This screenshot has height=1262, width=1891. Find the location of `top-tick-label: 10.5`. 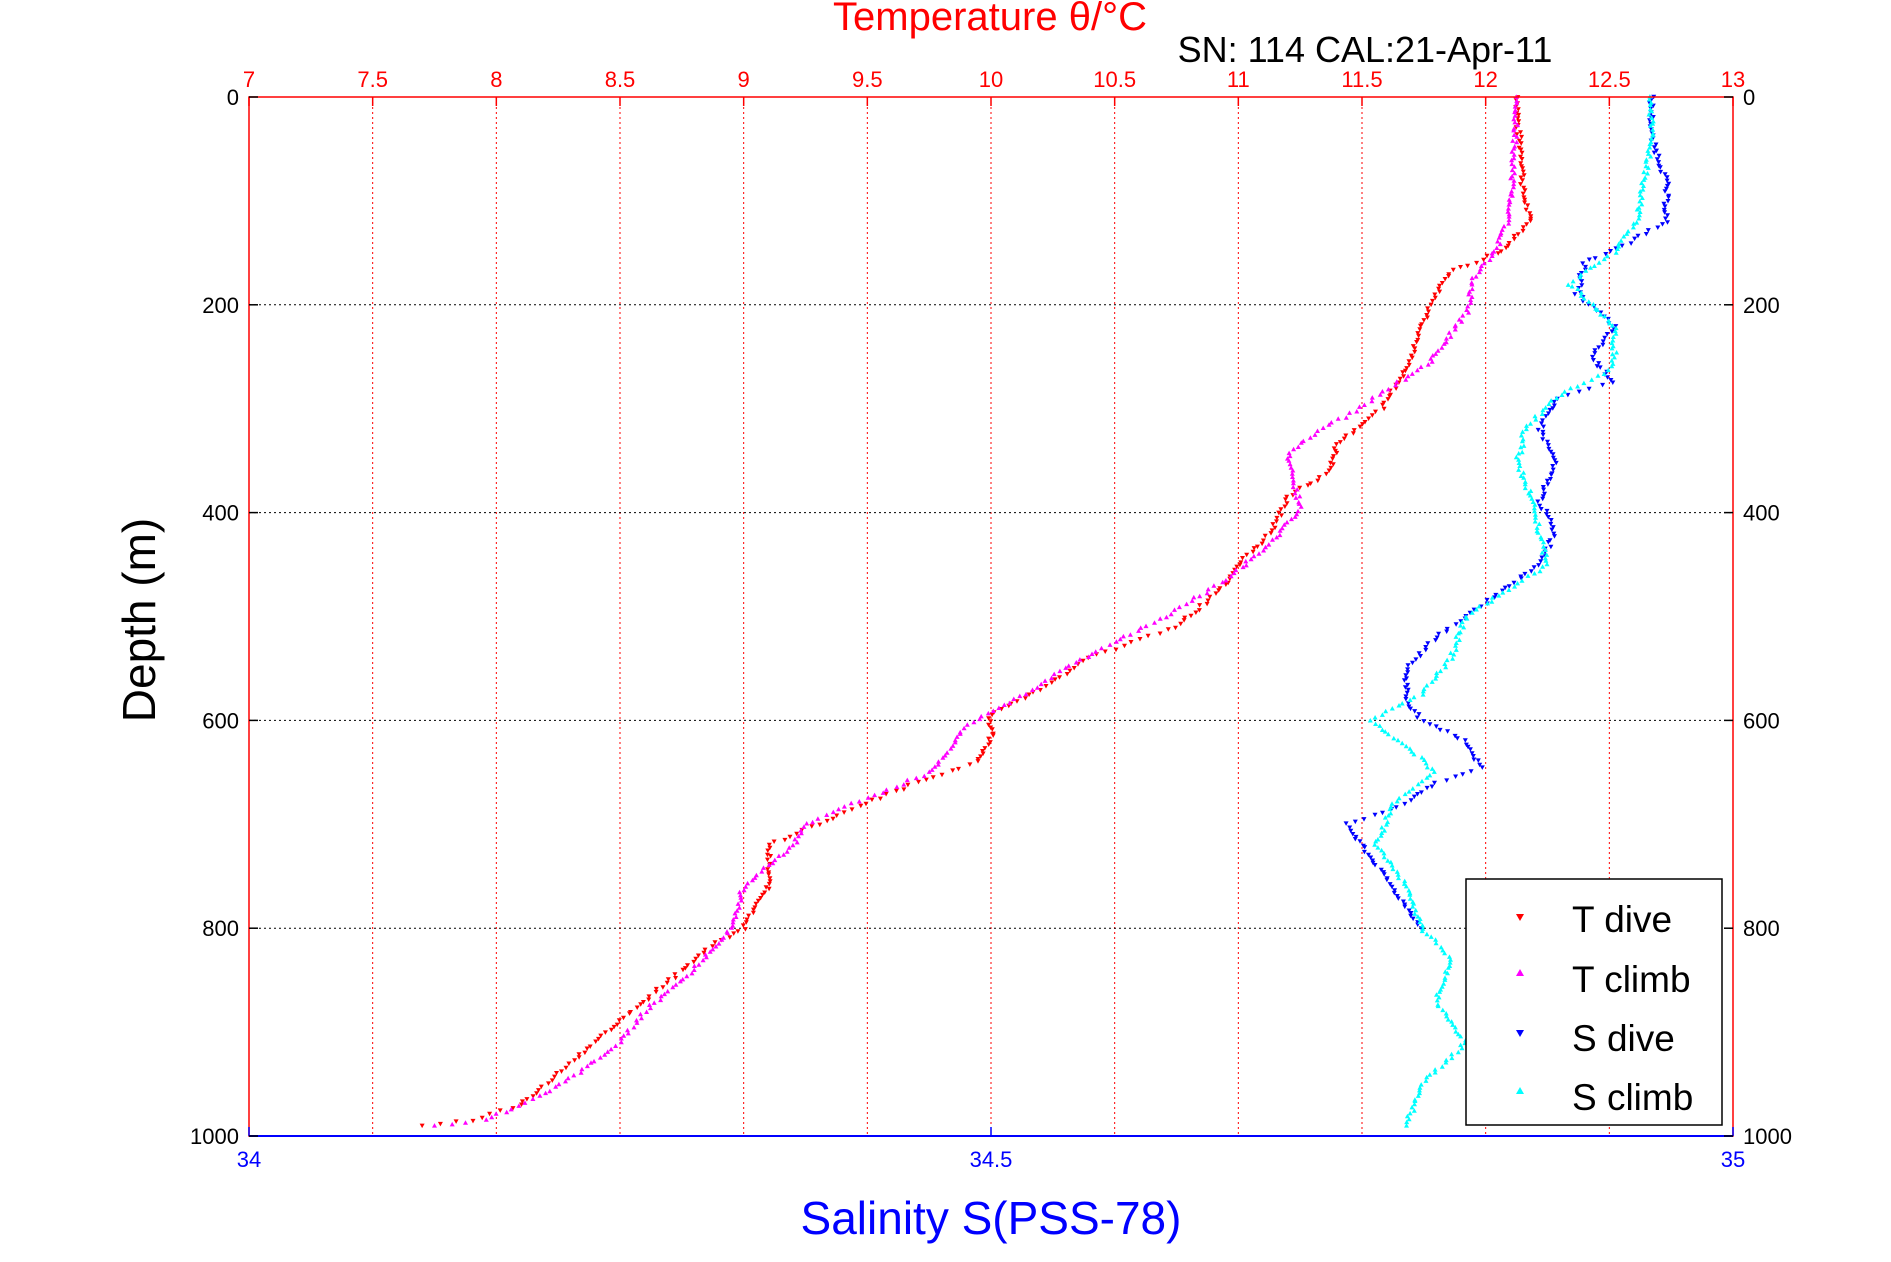

top-tick-label: 10.5 is located at coordinates (1114, 79).